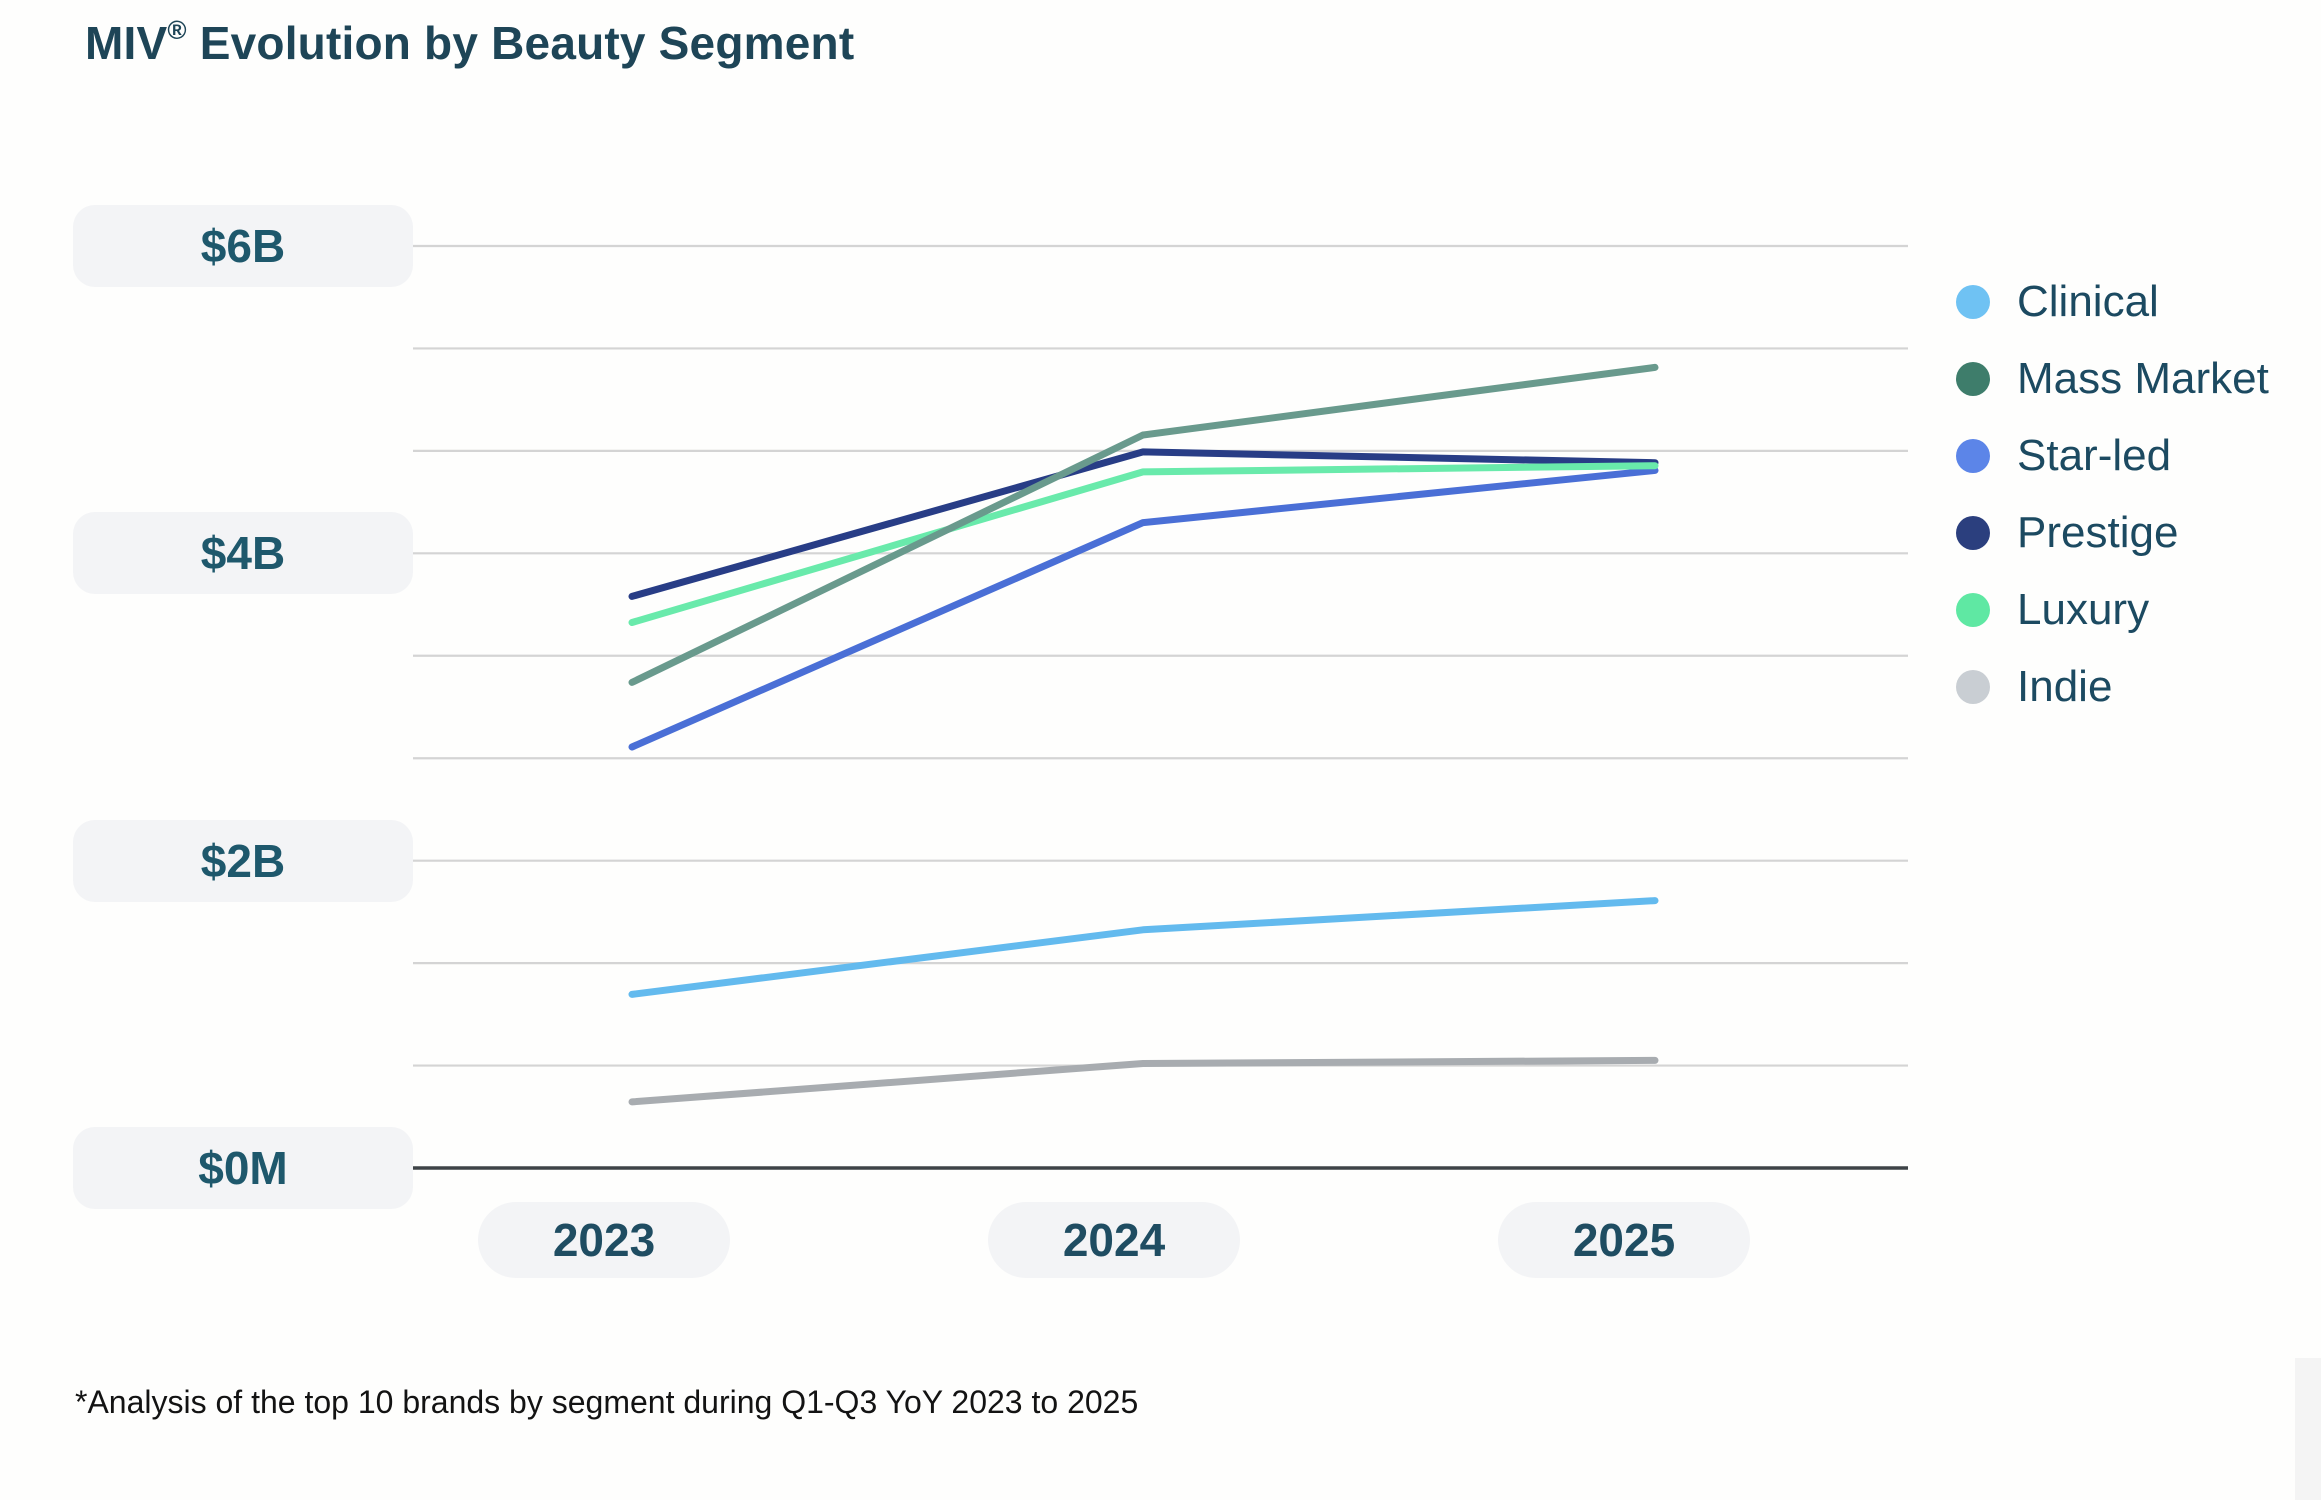 This screenshot has width=2321, height=1500. I want to click on y-axis-tick-label: $2B, so click(243, 861).